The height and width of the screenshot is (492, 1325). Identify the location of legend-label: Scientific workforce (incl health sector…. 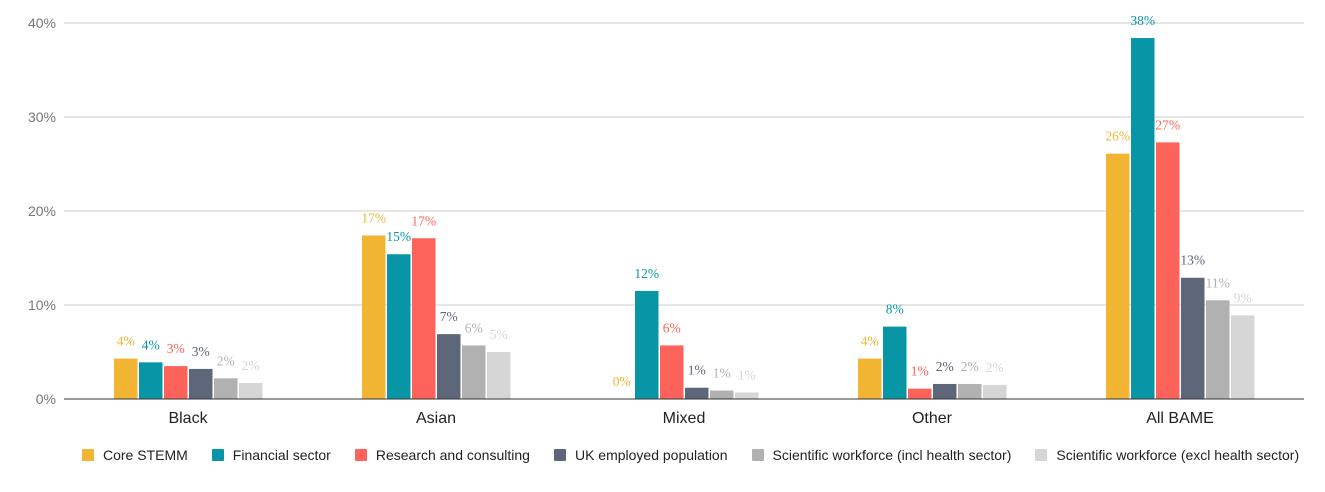
(892, 455).